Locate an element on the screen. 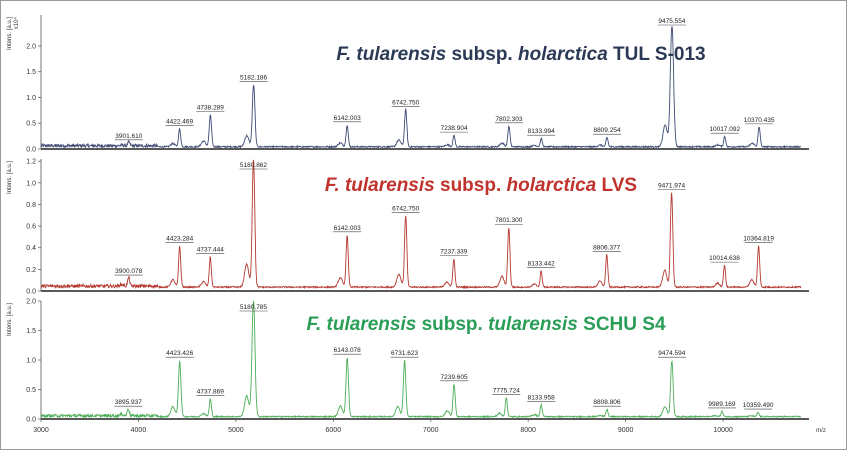 The height and width of the screenshot is (451, 847). peak-label: 8806.377 is located at coordinates (606, 247).